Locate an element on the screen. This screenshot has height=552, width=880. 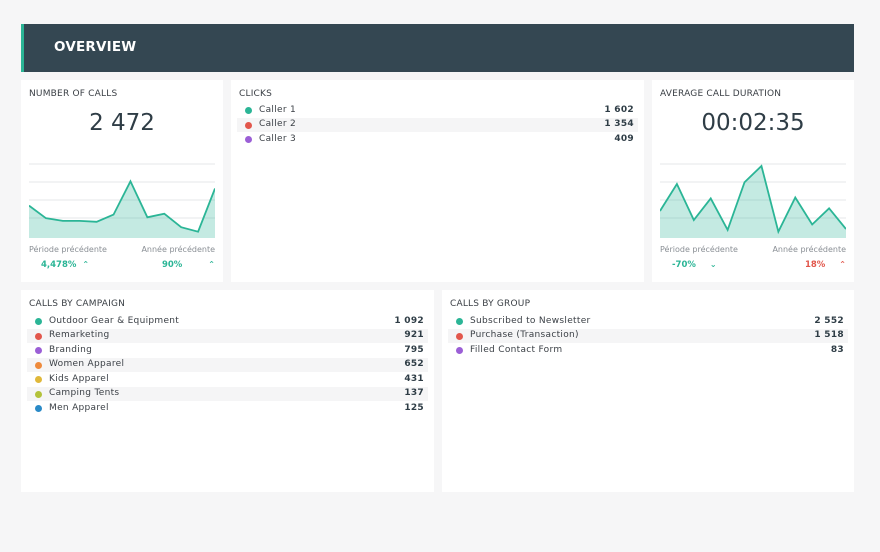
list-item-value: 652 is located at coordinates (414, 364).